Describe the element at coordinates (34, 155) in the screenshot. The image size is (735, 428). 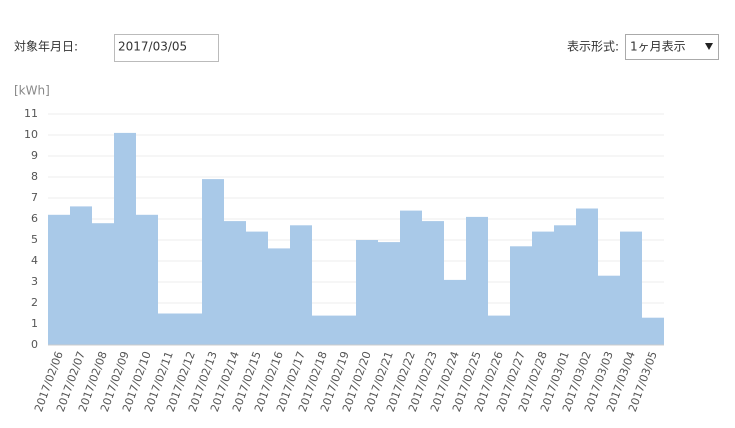
I see `y-tick-label: 9` at that location.